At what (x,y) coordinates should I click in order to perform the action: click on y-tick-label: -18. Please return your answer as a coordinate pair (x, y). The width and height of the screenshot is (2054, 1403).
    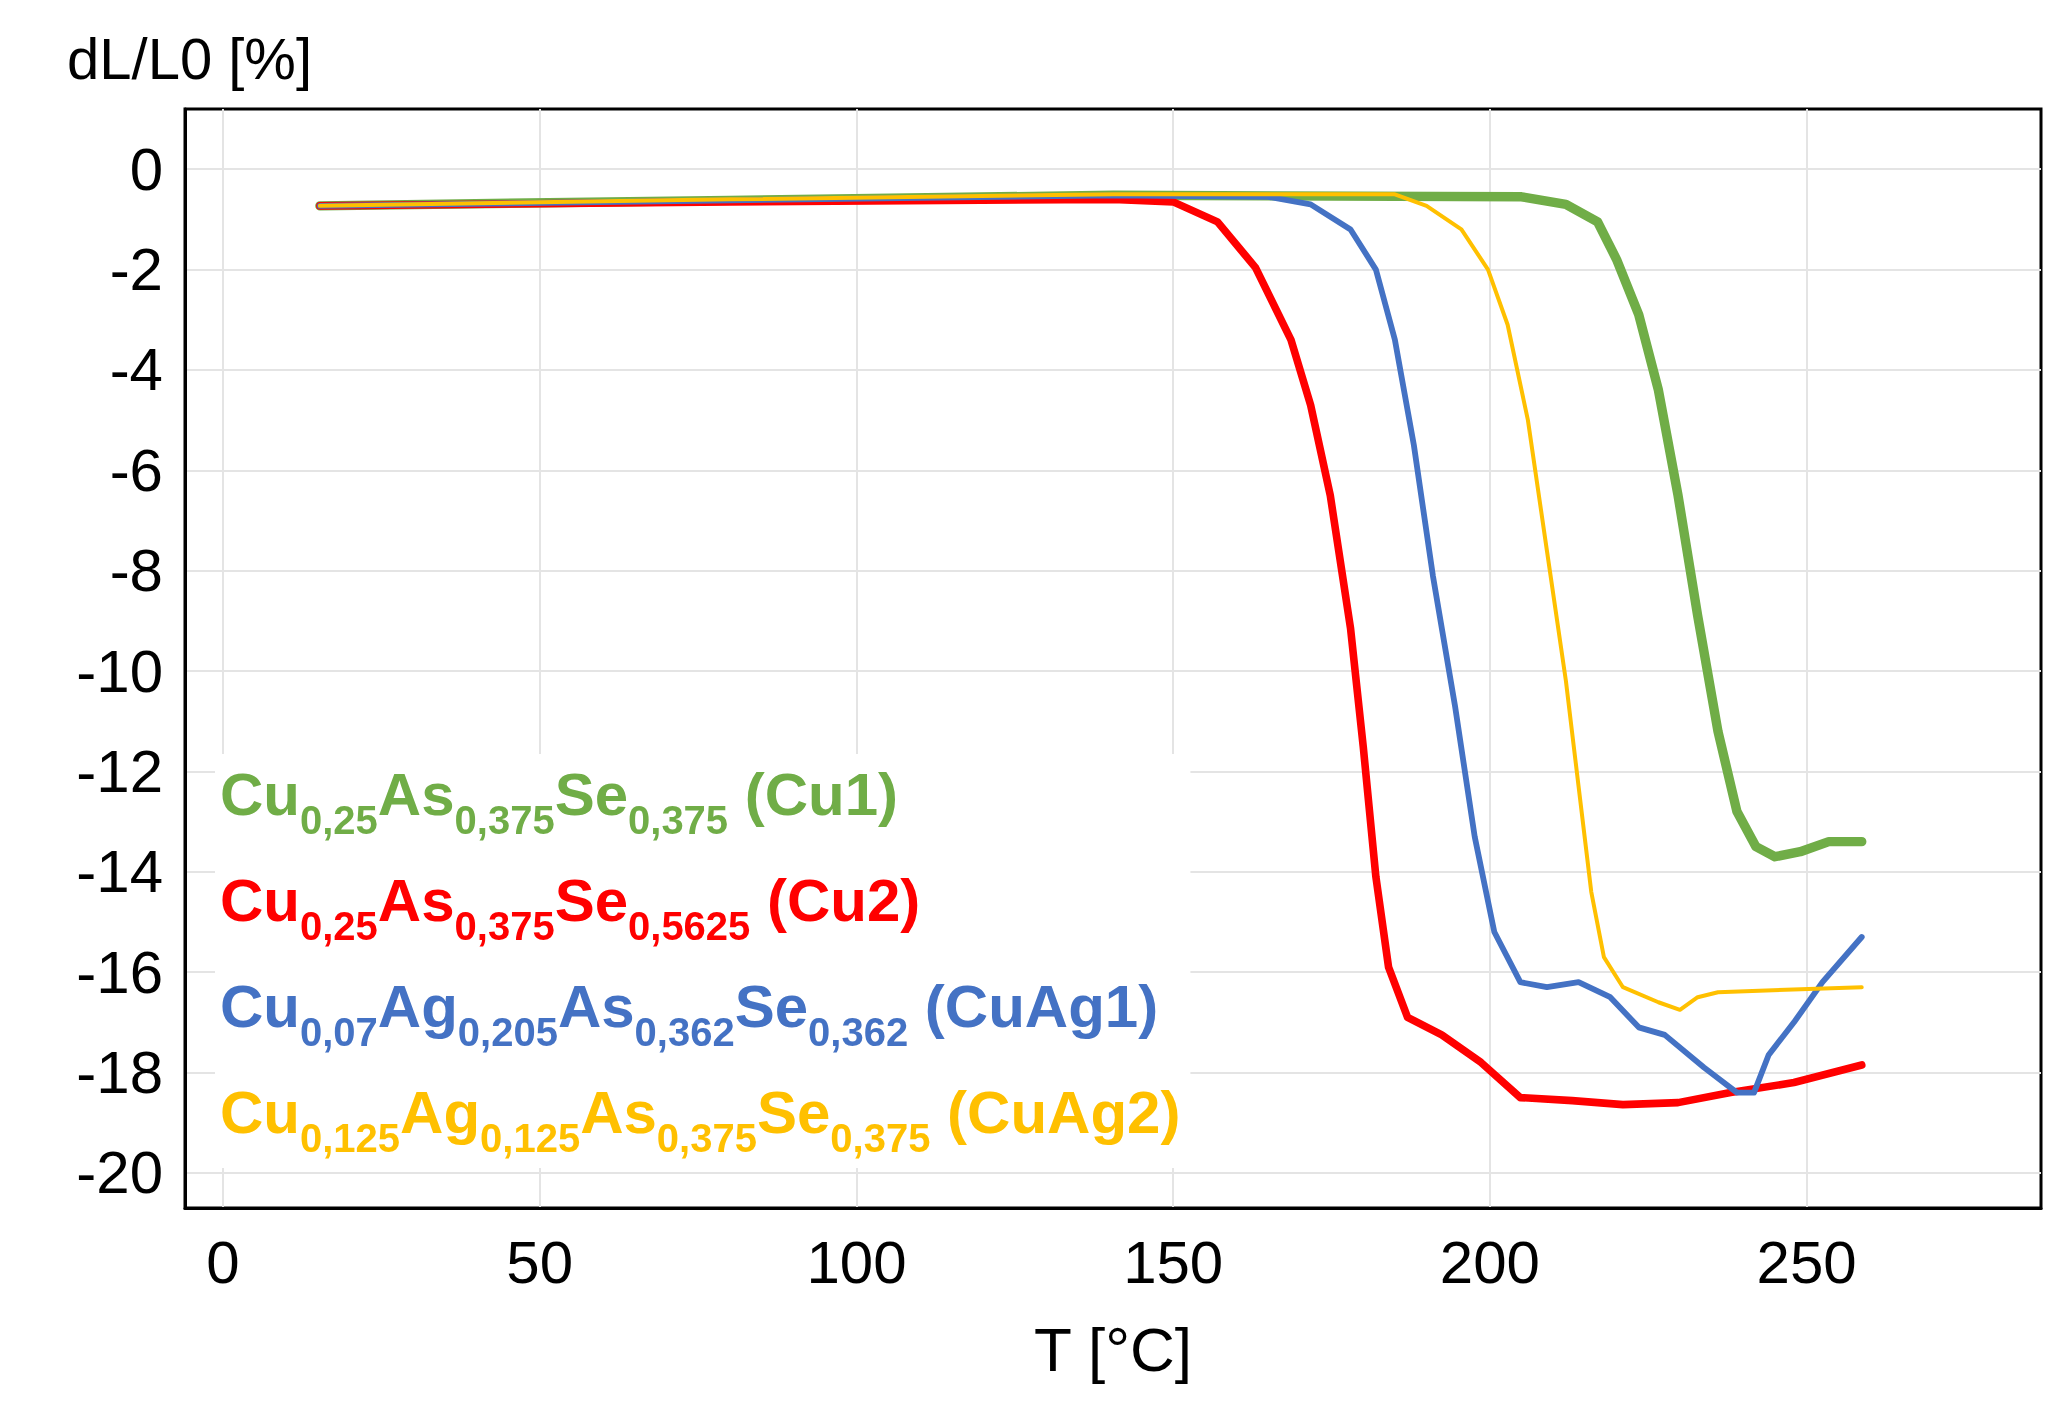
    Looking at the image, I should click on (119, 1073).